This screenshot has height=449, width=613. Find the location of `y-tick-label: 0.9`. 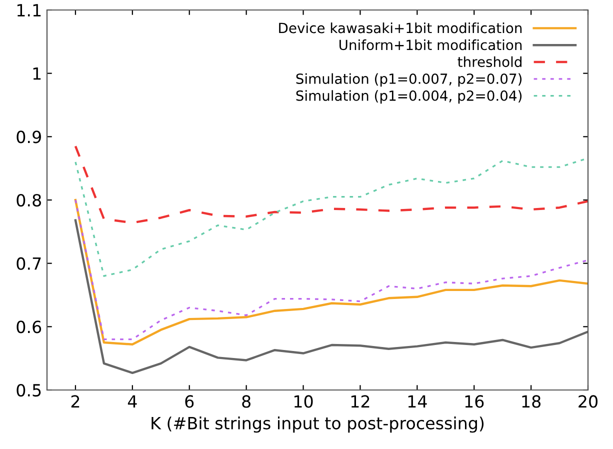

y-tick-label: 0.9 is located at coordinates (28, 137).